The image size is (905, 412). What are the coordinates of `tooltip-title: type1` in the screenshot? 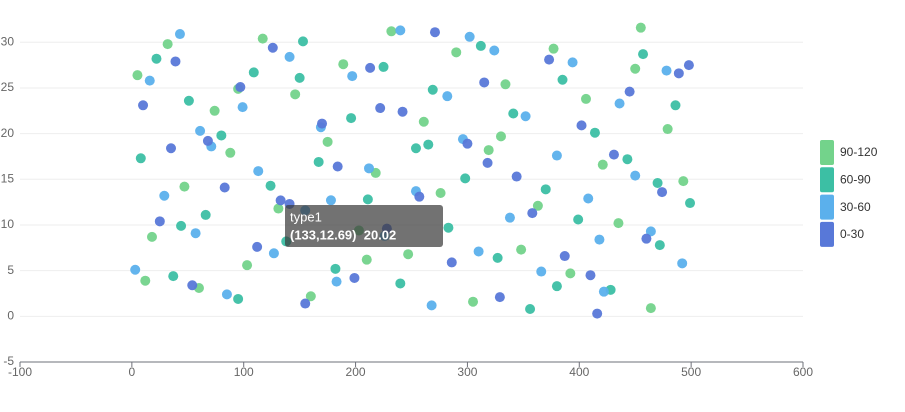 It's located at (306, 216).